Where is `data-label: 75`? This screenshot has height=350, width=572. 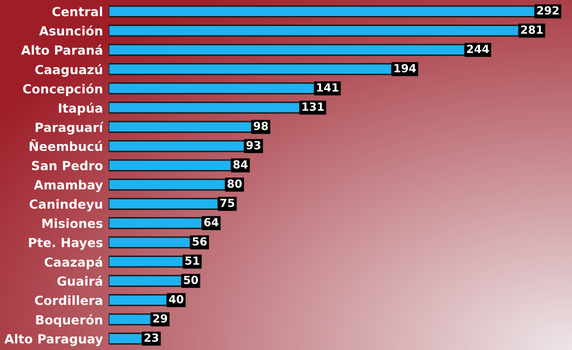
data-label: 75 is located at coordinates (227, 203).